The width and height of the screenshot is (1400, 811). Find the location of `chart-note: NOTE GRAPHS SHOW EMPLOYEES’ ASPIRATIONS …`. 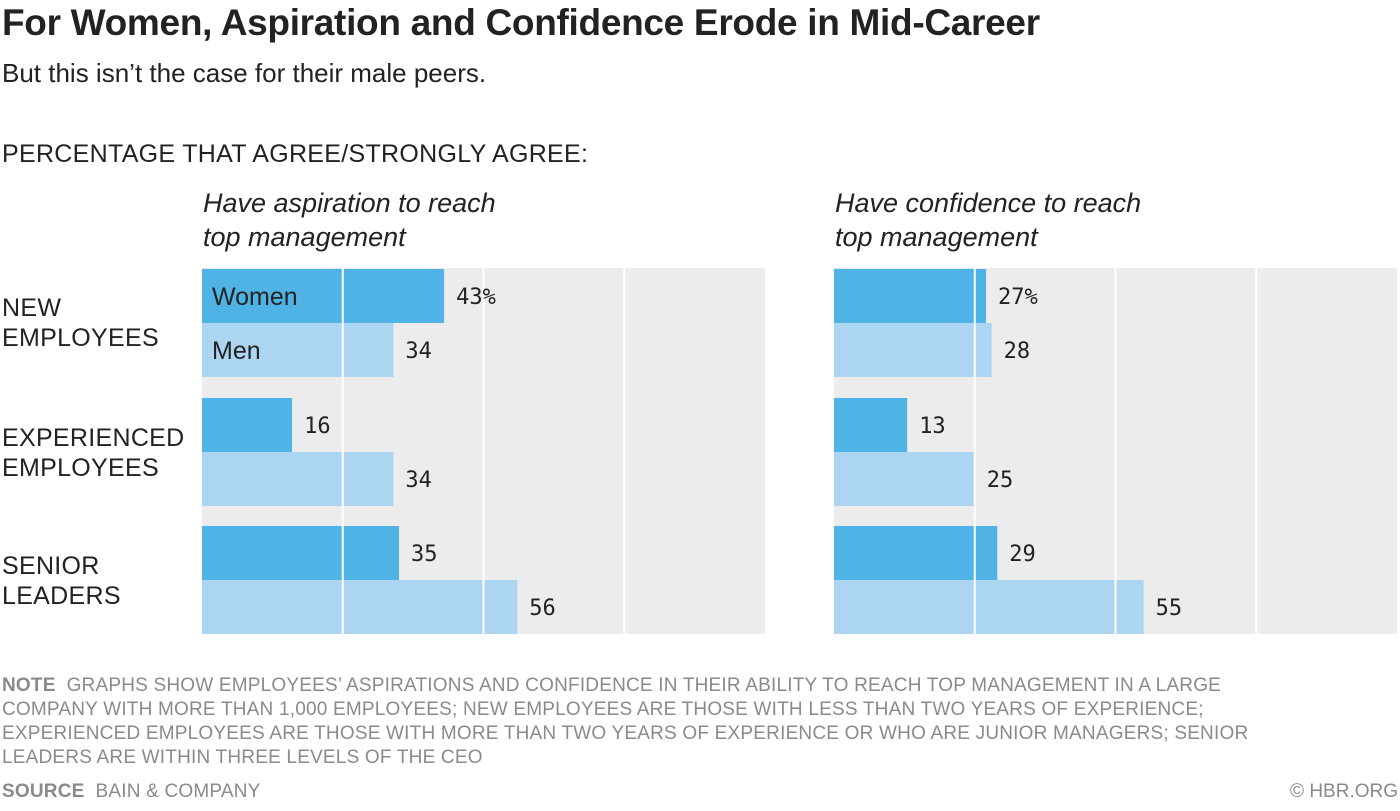

chart-note: NOTE GRAPHS SHOW EMPLOYEES’ ASPIRATIONS … is located at coordinates (632, 722).